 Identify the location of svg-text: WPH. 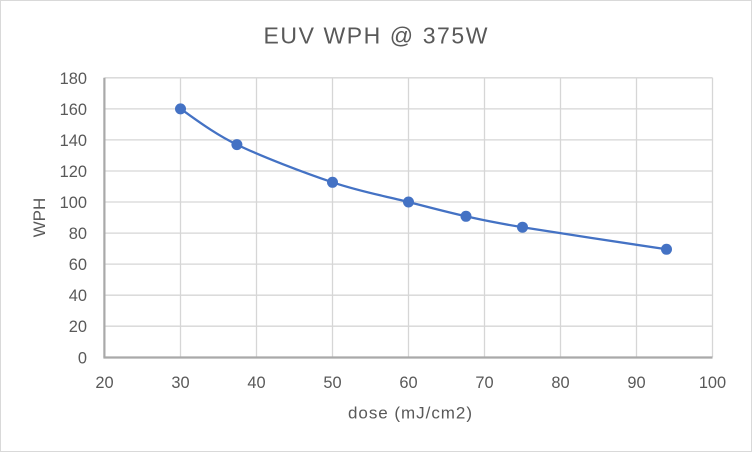
(39, 218).